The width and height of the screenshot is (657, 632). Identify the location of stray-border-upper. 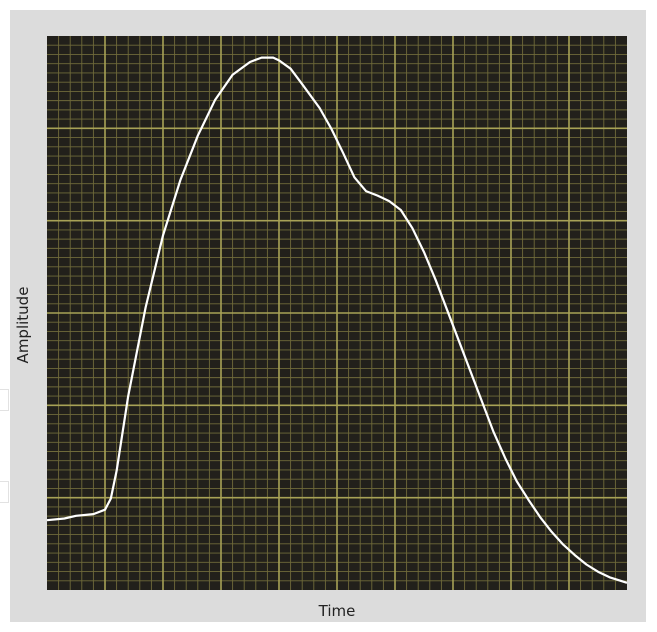
(4, 400).